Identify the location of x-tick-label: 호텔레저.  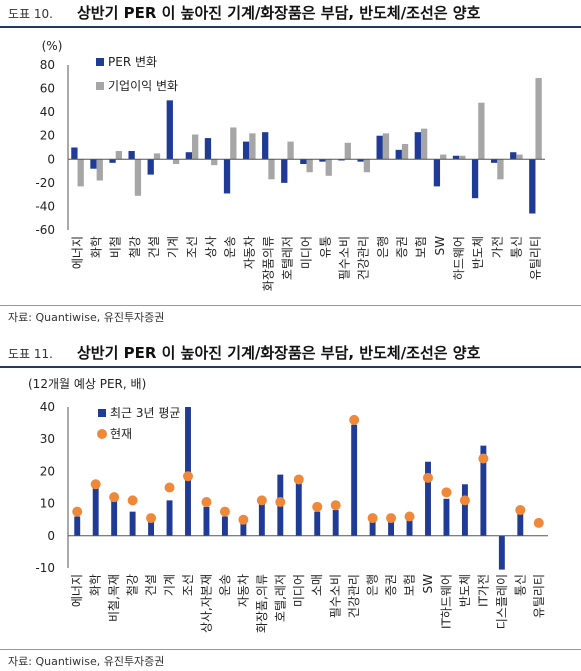
(287, 258).